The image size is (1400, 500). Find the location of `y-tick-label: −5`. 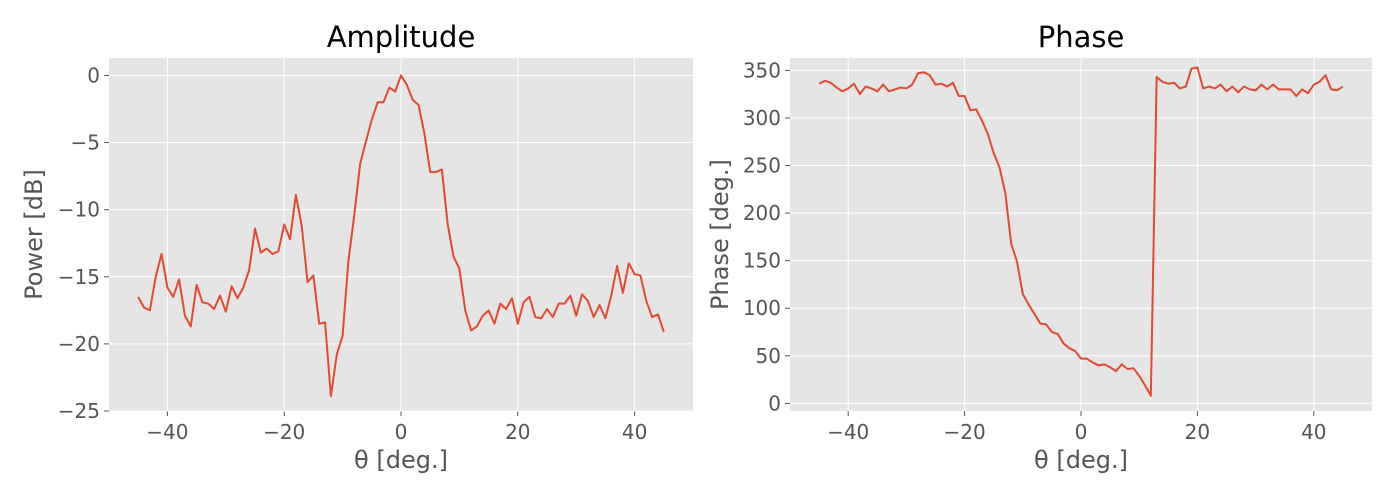

y-tick-label: −5 is located at coordinates (85, 143).